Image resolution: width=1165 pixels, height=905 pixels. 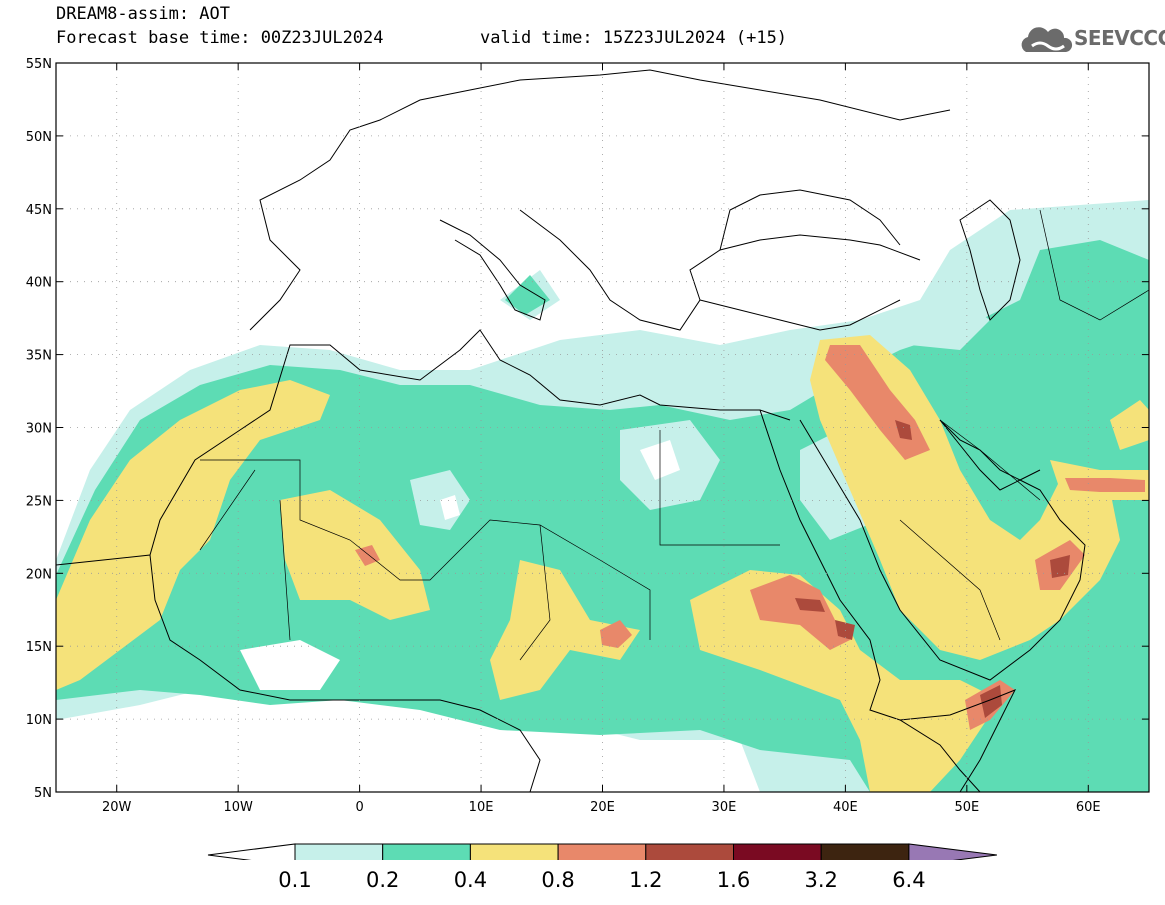 What do you see at coordinates (1088, 807) in the screenshot?
I see `lon-tick-label: 60E` at bounding box center [1088, 807].